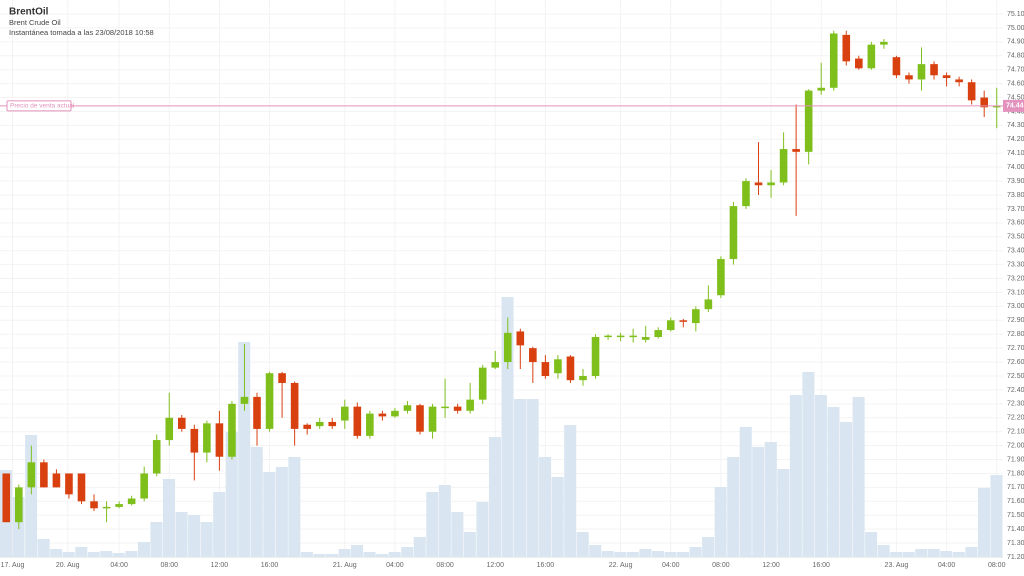 The width and height of the screenshot is (1024, 576). Describe the element at coordinates (1015, 473) in the screenshot. I see `y-tick-label: 71.80` at that location.